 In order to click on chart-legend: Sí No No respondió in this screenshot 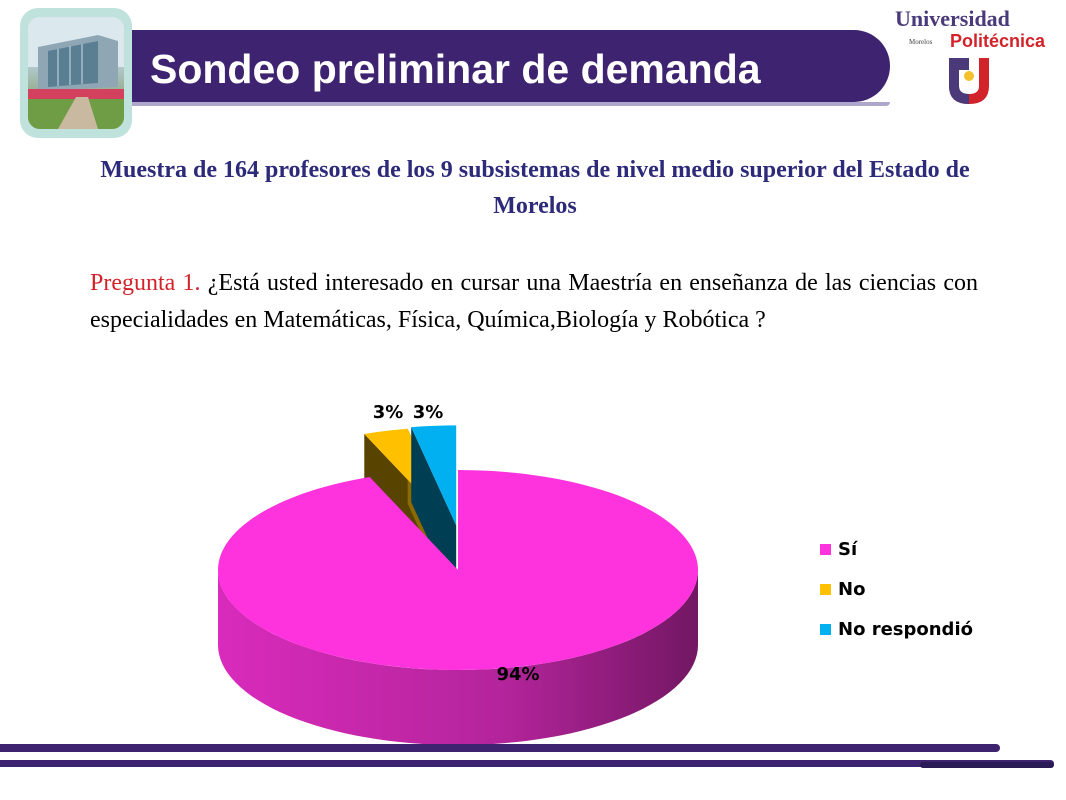, I will do `click(896, 589)`.